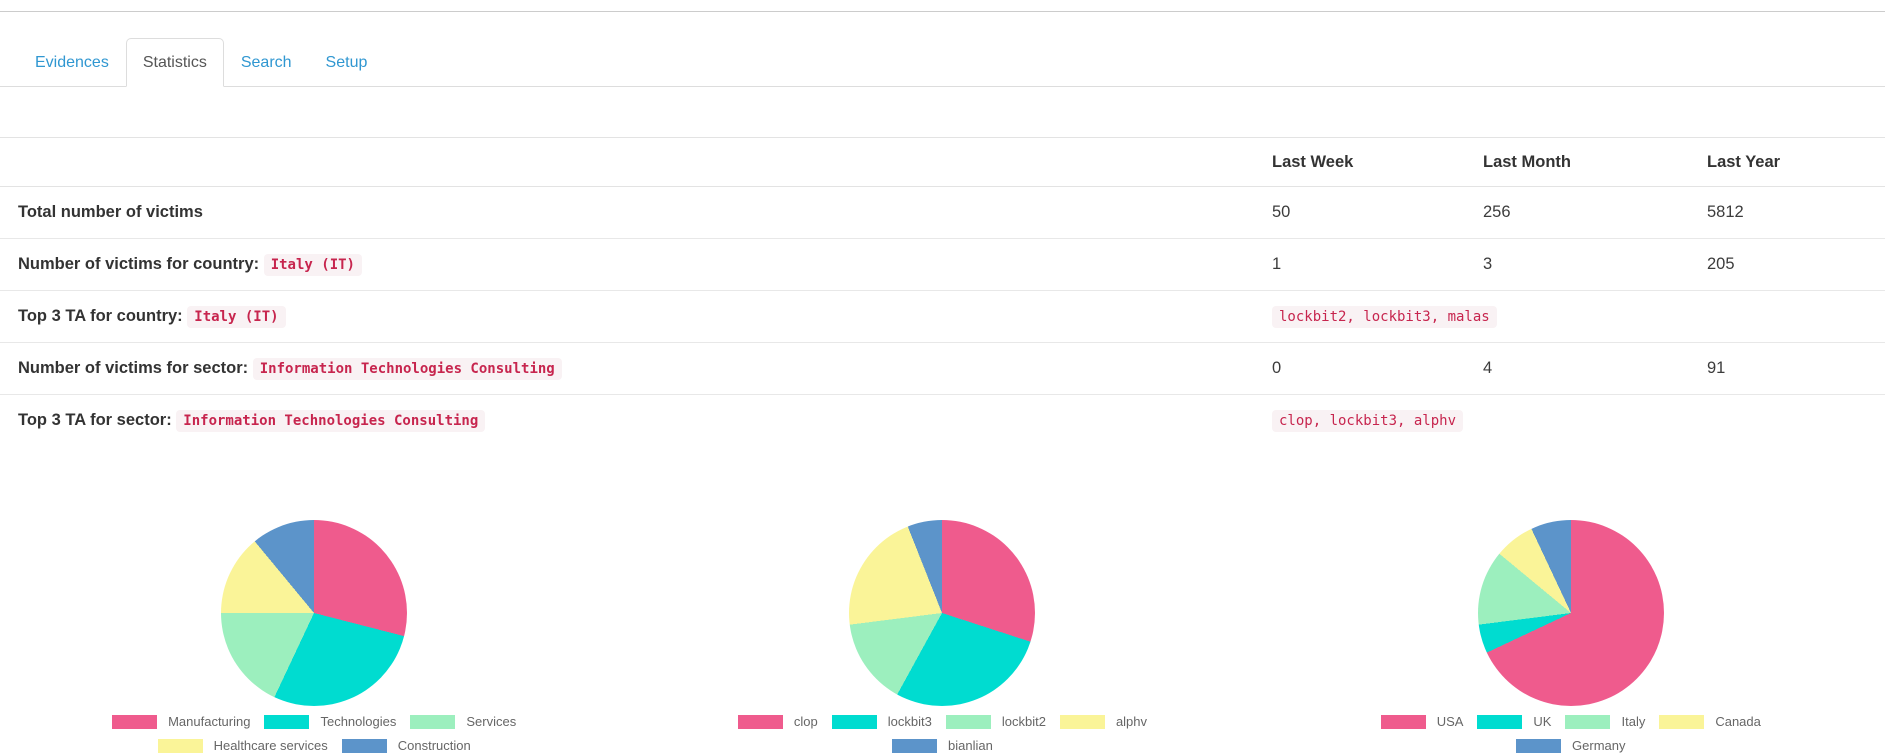 Image resolution: width=1885 pixels, height=756 pixels. What do you see at coordinates (1574, 420) in the screenshot?
I see `value-code-cell: clop, lockbit3, alphv` at bounding box center [1574, 420].